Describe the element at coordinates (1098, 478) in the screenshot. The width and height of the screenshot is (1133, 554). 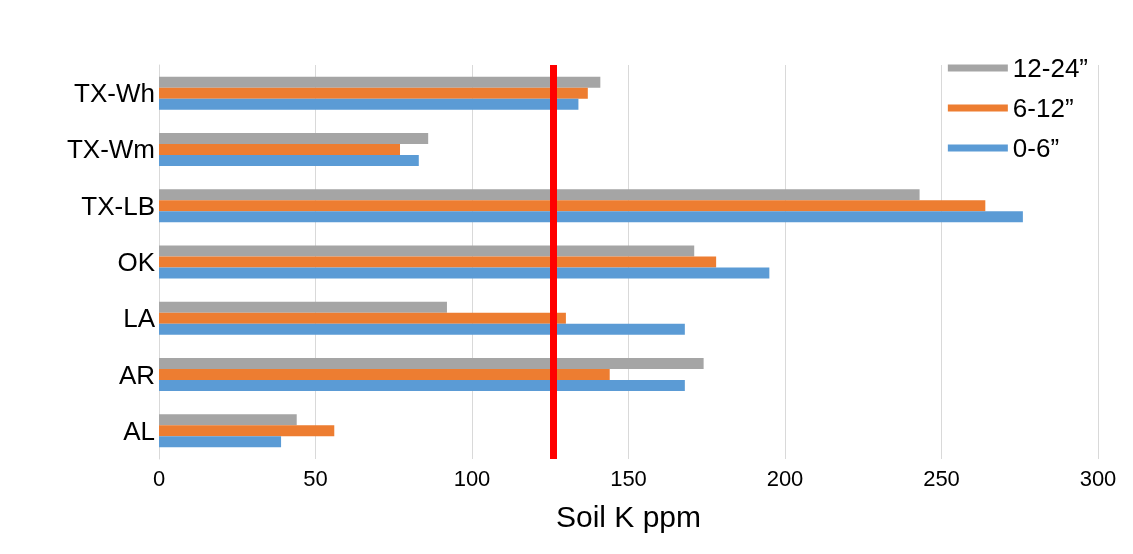
I see `x-tick-label: 300` at that location.